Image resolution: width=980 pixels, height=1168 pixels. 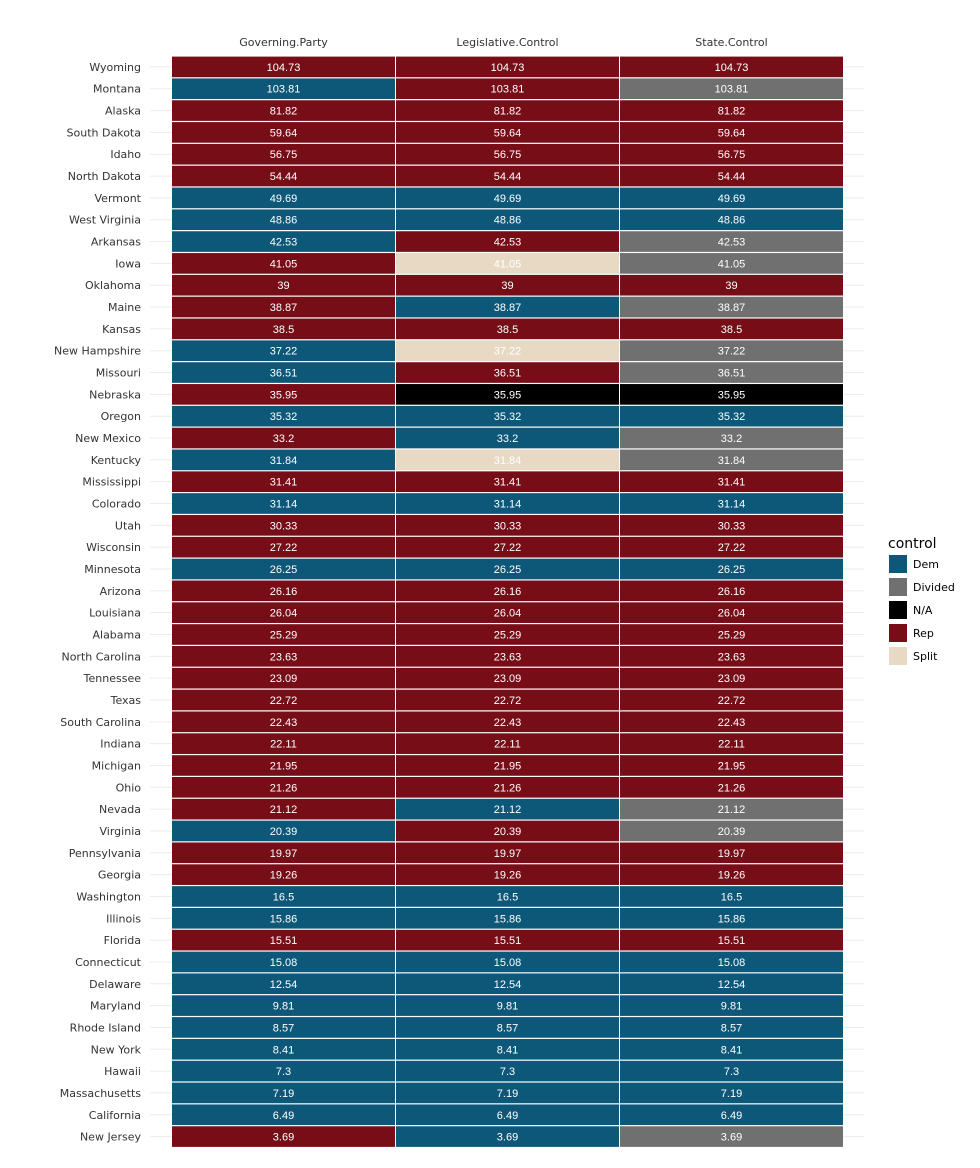 I want to click on cell-value-label: 27.22, so click(x=284, y=548).